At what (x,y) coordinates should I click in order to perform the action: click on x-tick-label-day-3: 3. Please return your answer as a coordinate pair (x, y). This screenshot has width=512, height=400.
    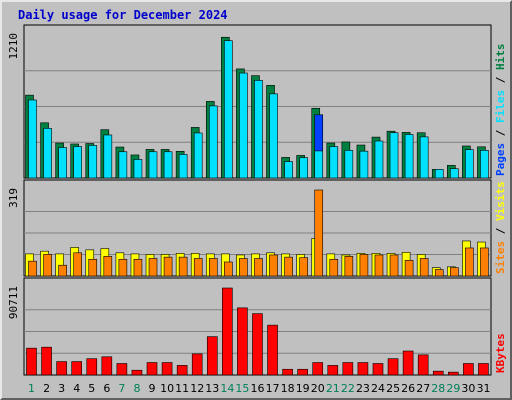
    Looking at the image, I should click on (61, 388).